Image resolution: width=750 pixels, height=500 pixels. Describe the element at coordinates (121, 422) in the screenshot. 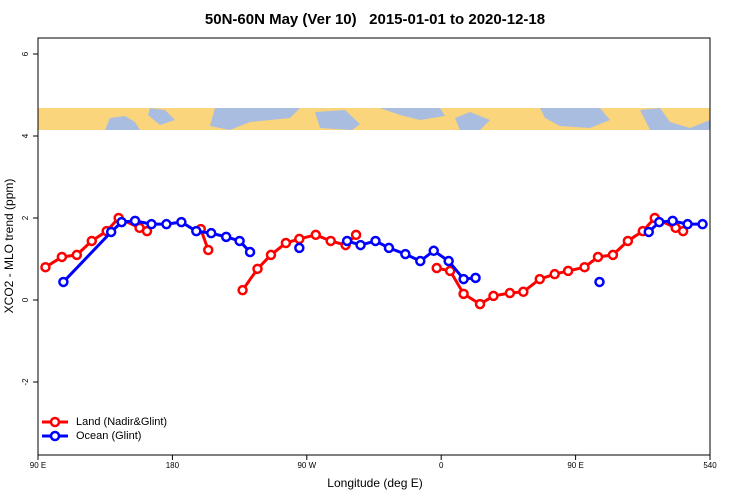

I see `legend-label: Land (Nadir&Glint)` at that location.